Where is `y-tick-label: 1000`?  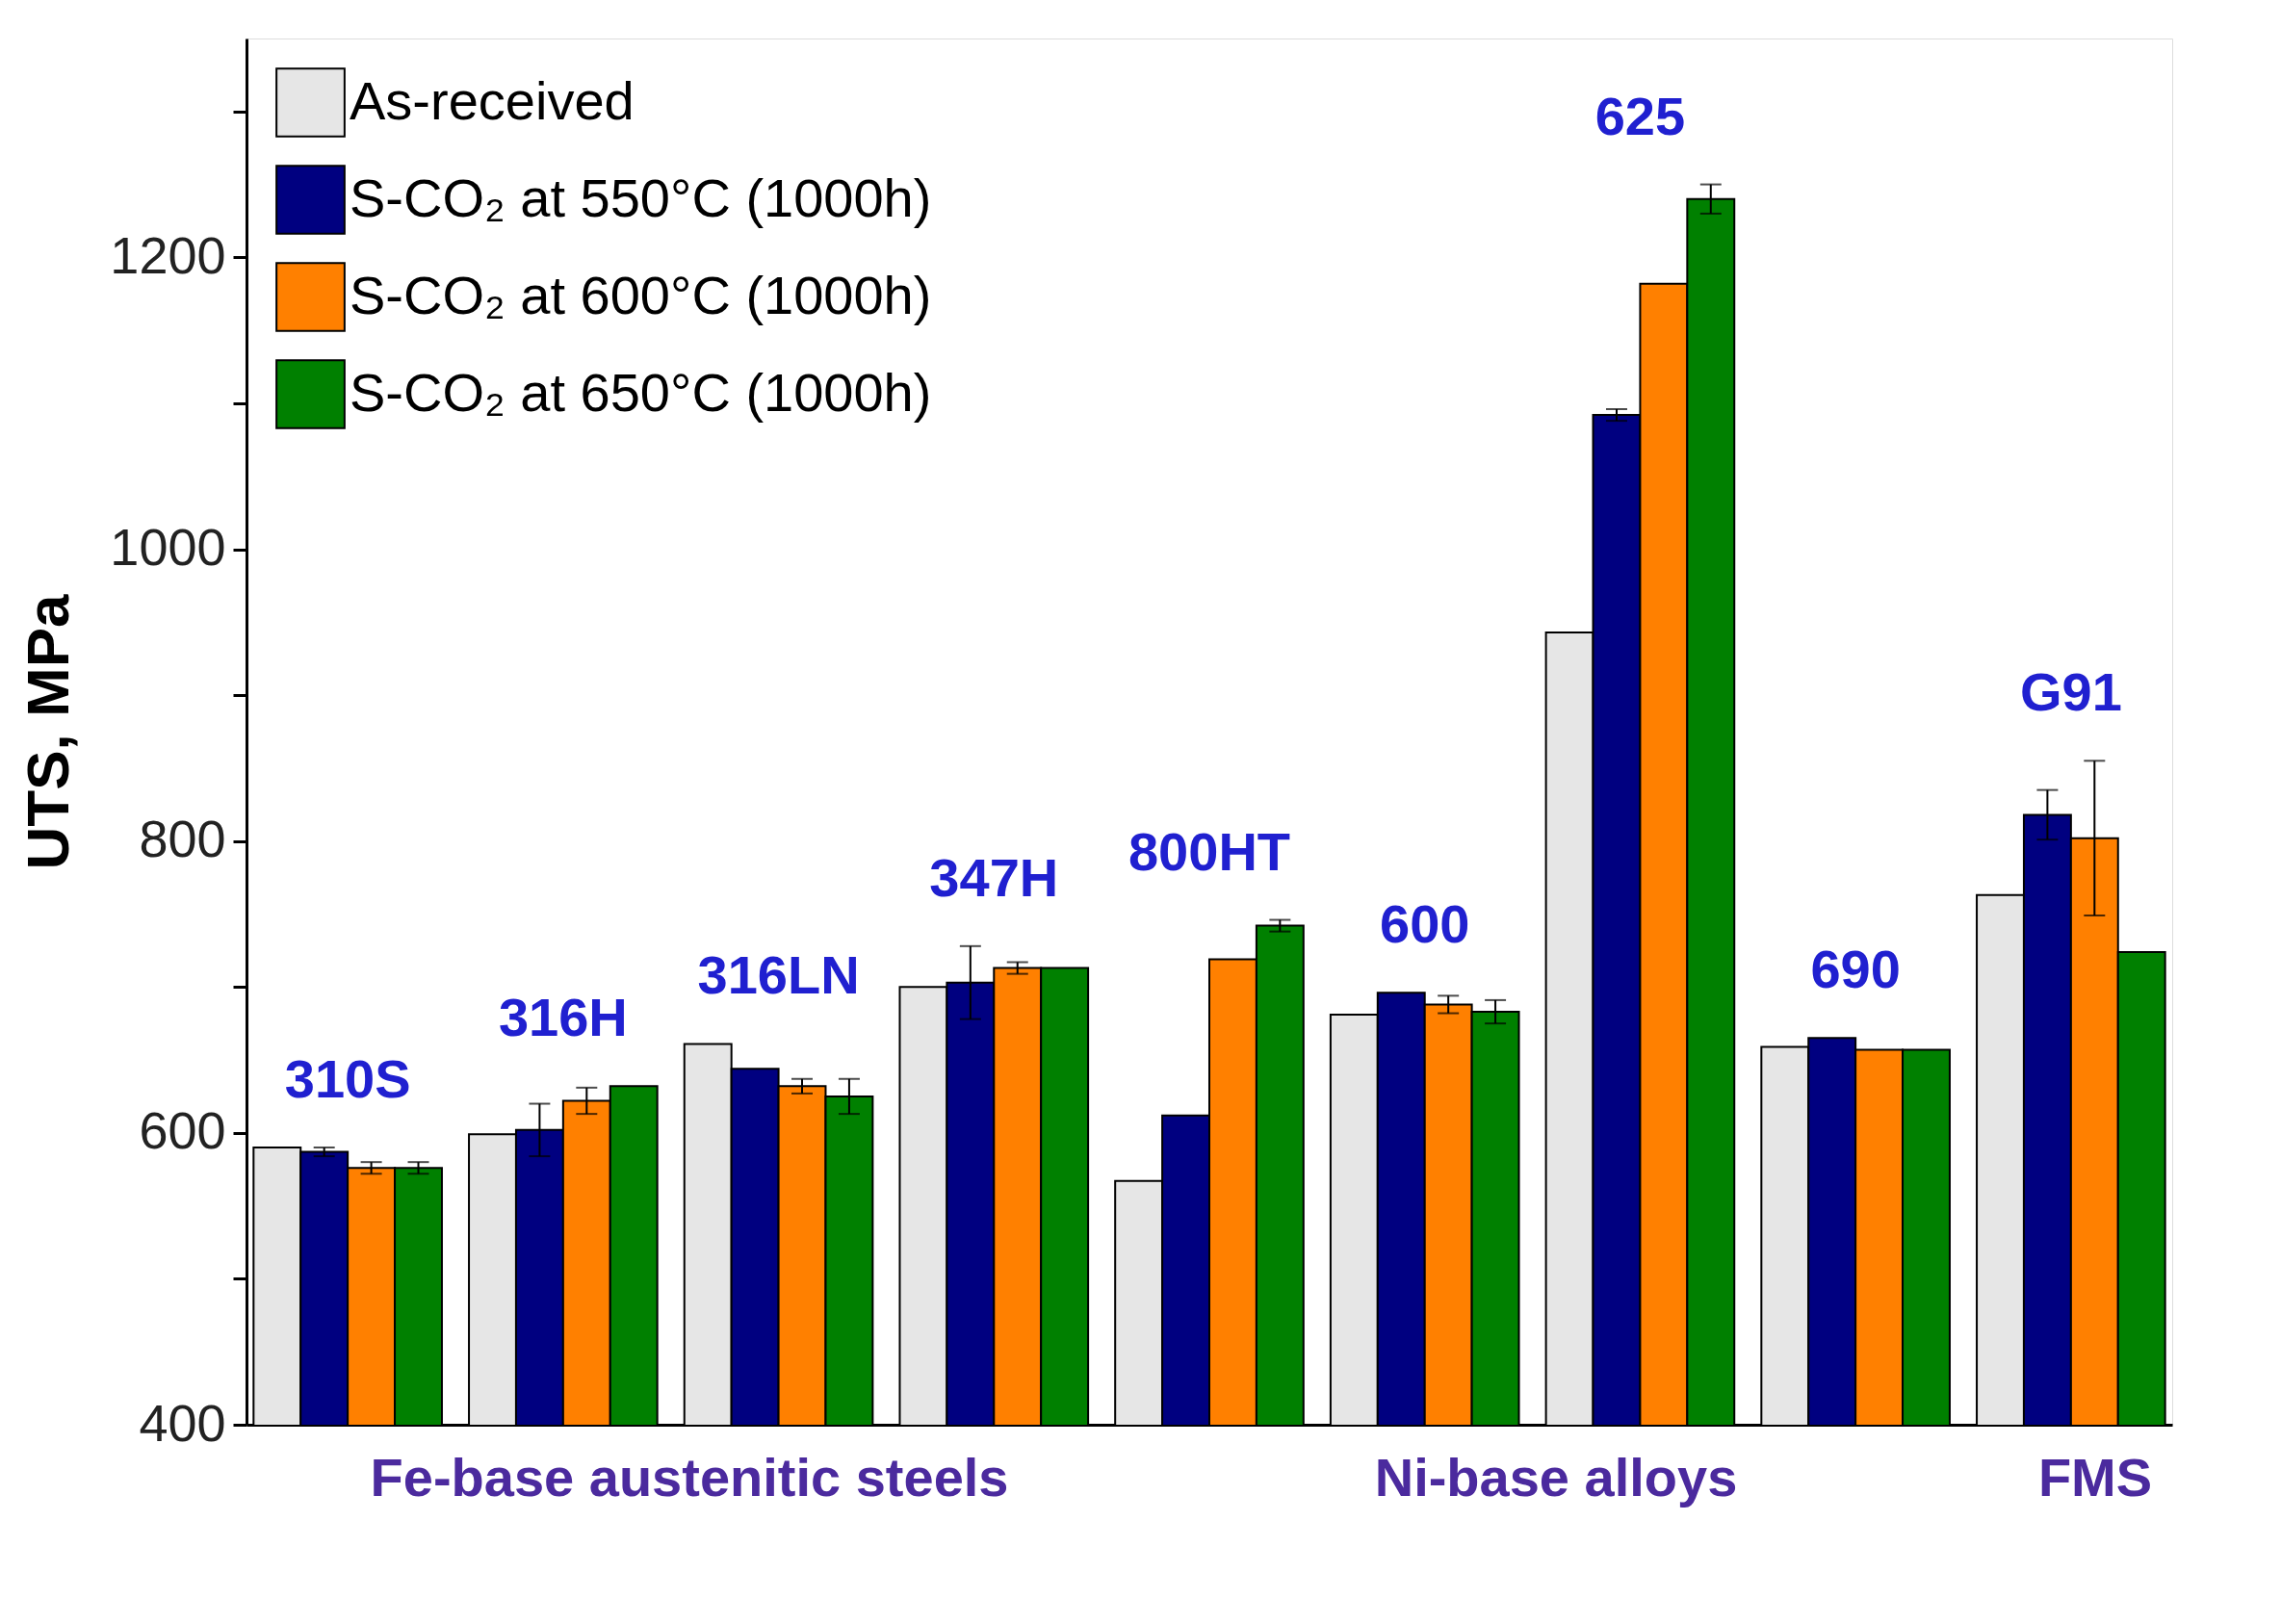 y-tick-label: 1000 is located at coordinates (168, 547).